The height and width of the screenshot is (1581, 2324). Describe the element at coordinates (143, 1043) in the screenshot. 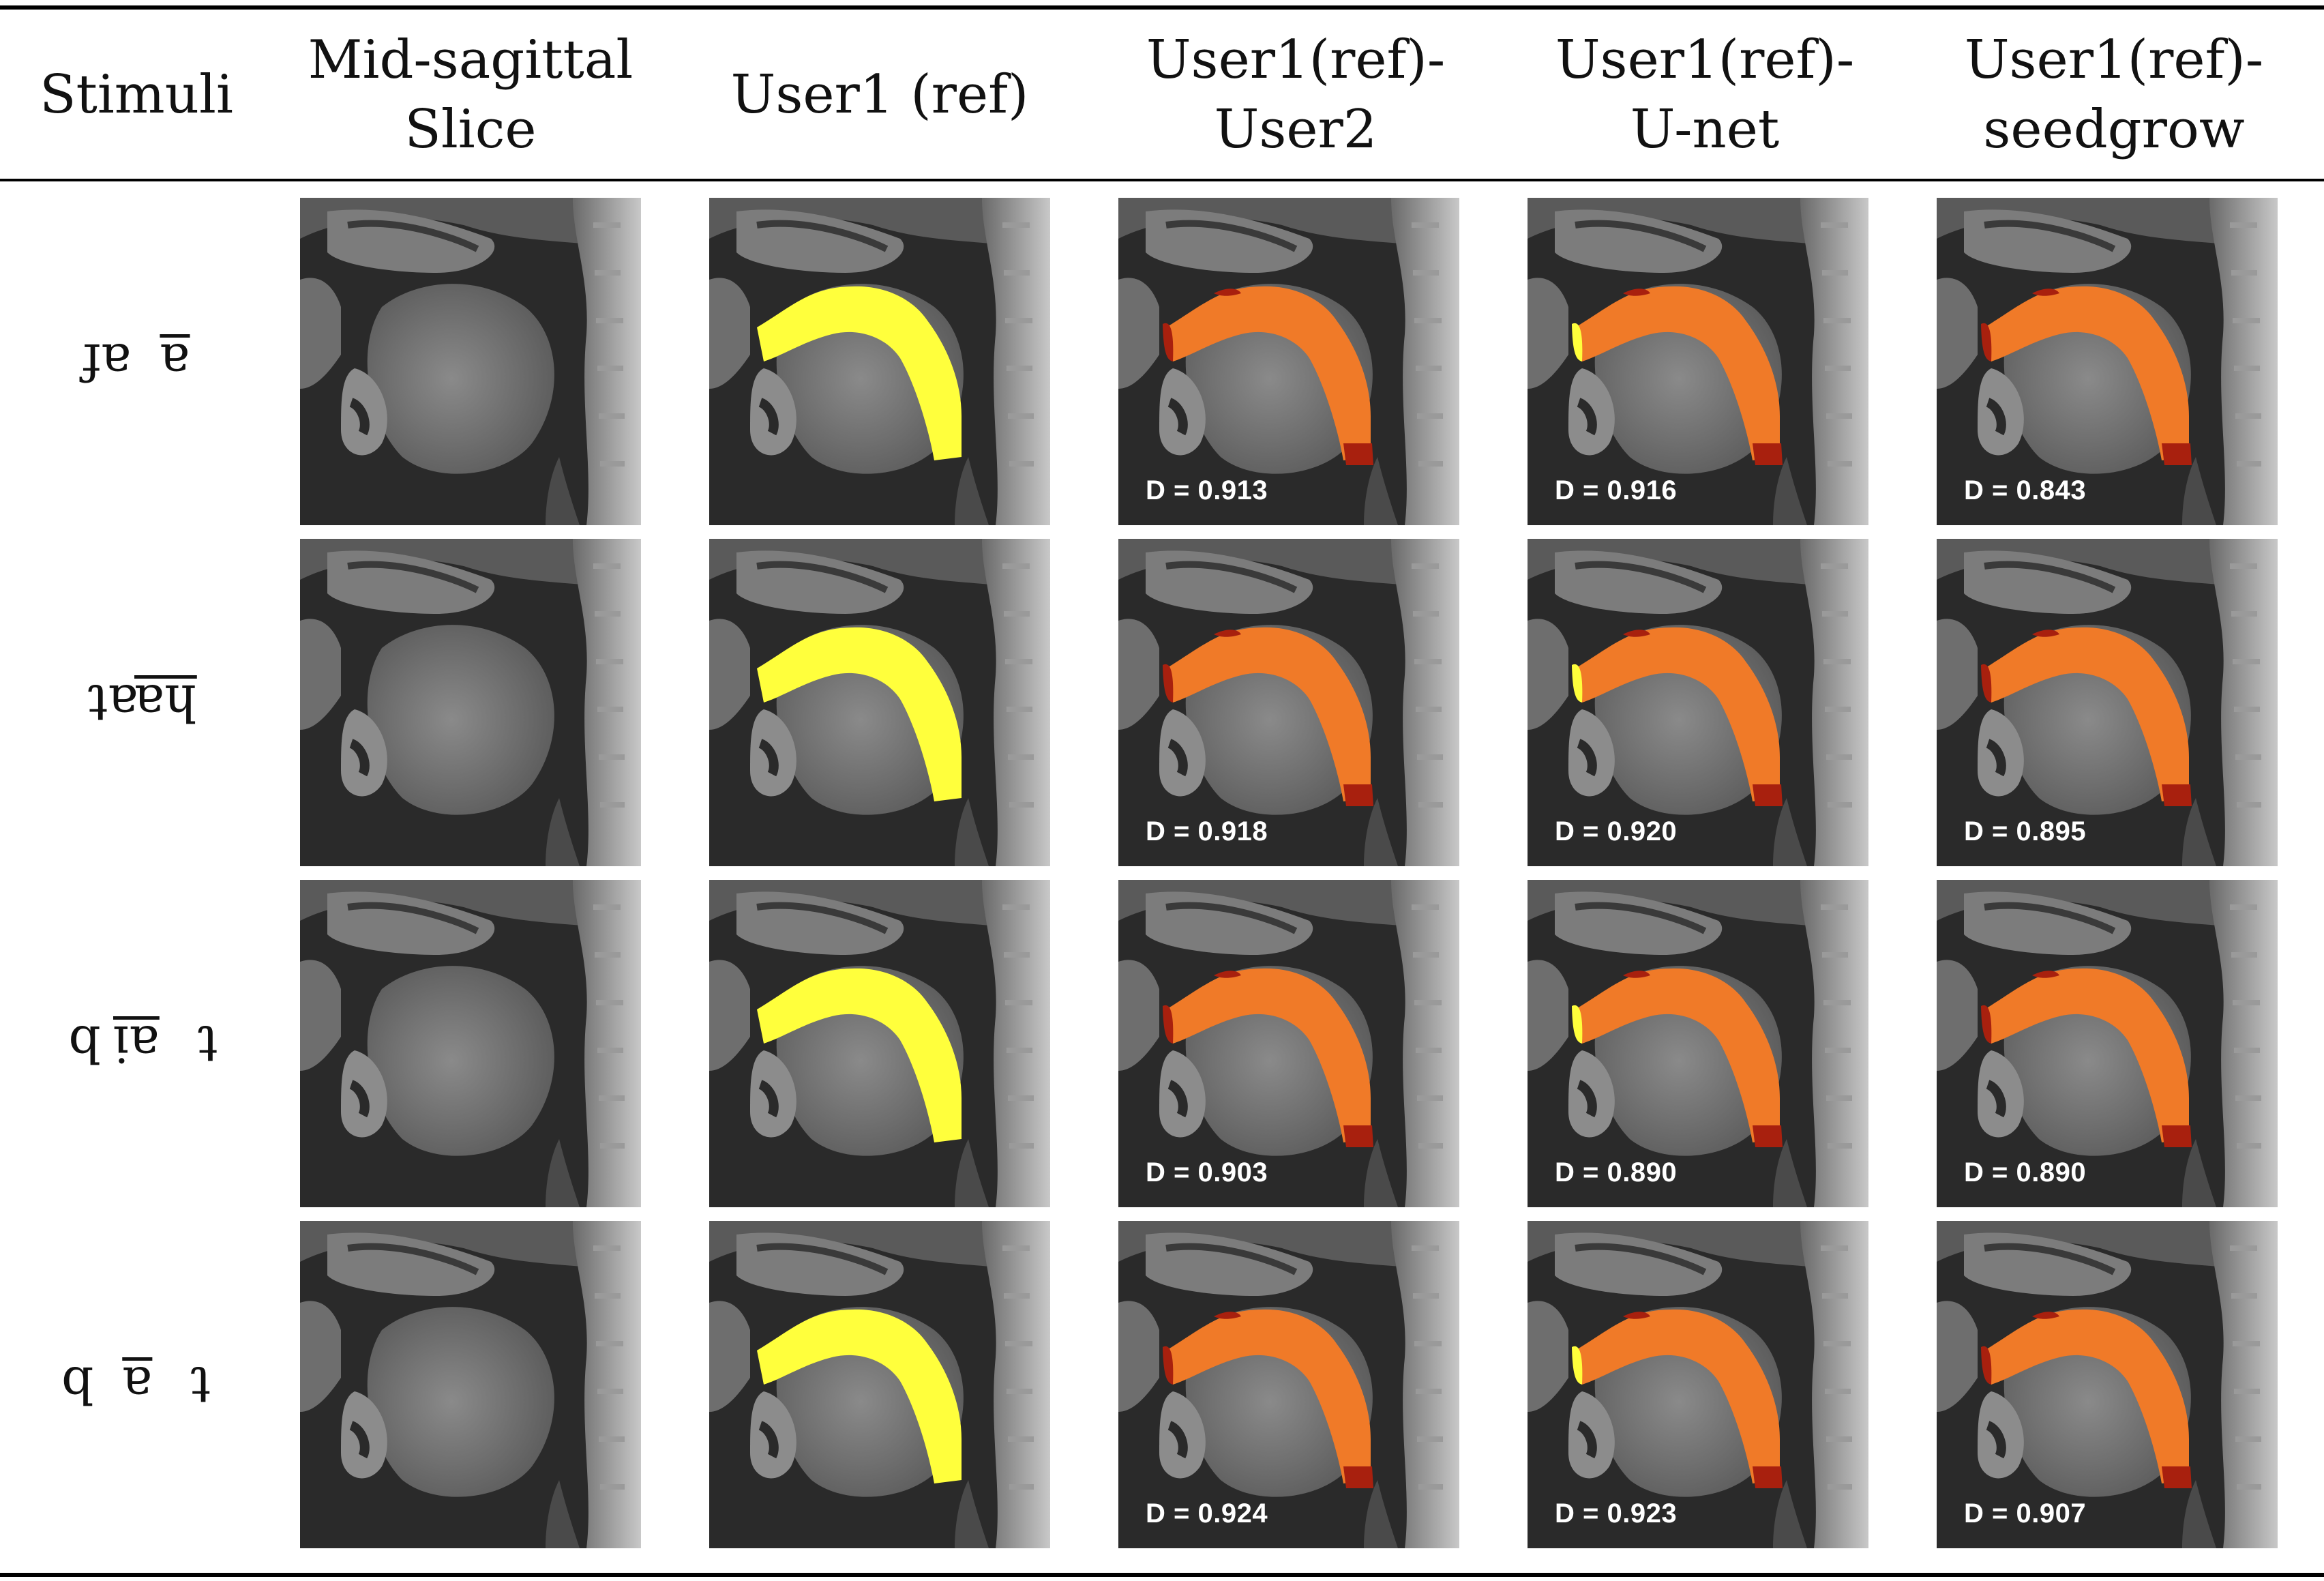

I see `stimulus-label: b ai t` at that location.